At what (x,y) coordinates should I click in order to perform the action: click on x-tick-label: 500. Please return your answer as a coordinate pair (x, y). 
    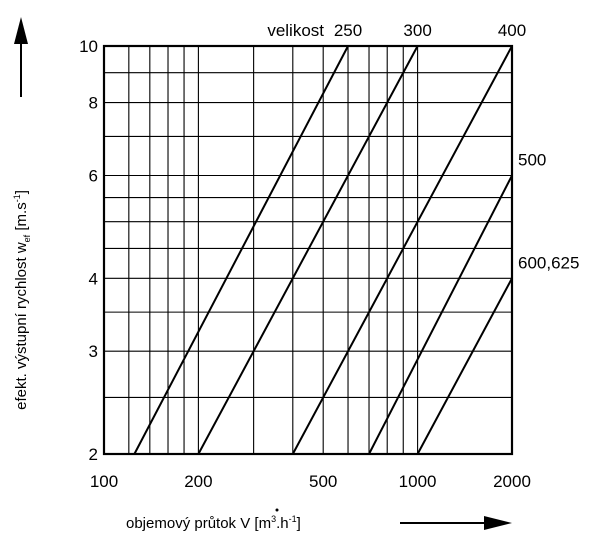
    Looking at the image, I should click on (323, 481).